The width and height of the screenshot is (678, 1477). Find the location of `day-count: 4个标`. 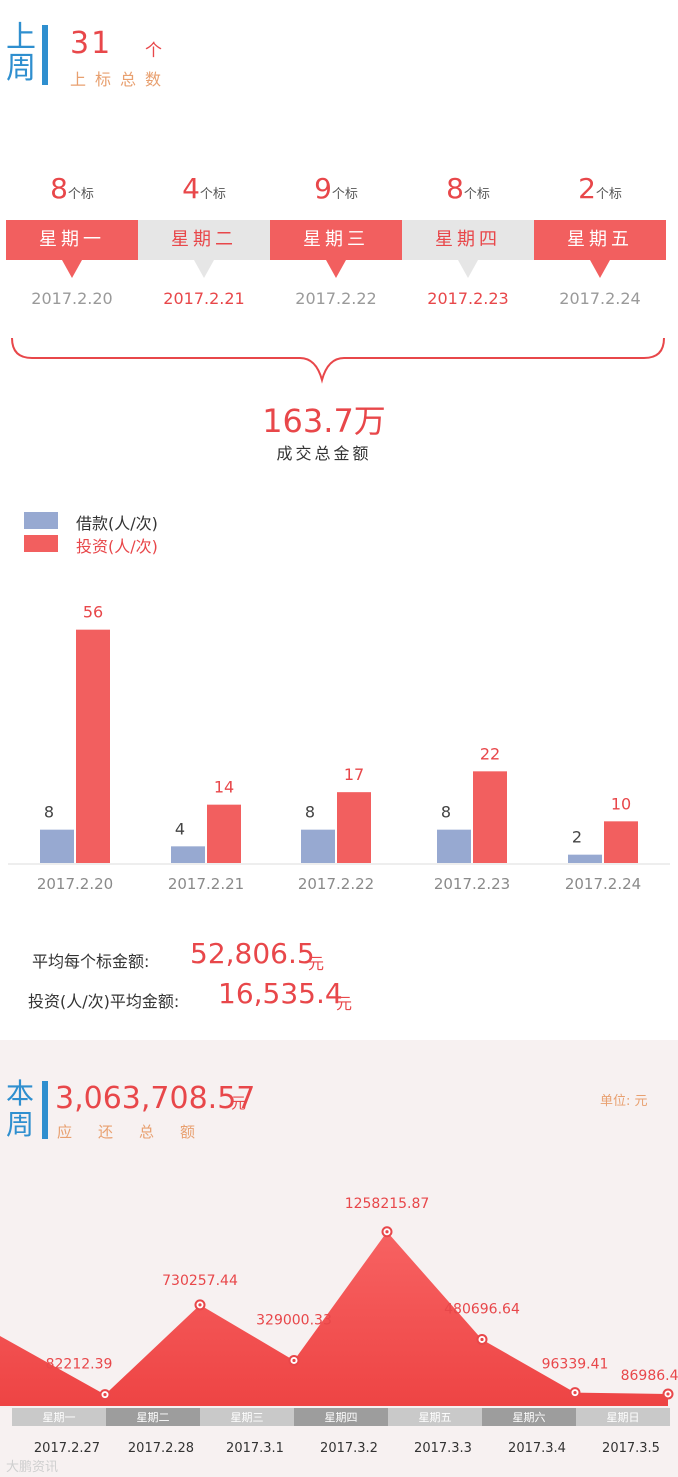

day-count: 4个标 is located at coordinates (204, 188).